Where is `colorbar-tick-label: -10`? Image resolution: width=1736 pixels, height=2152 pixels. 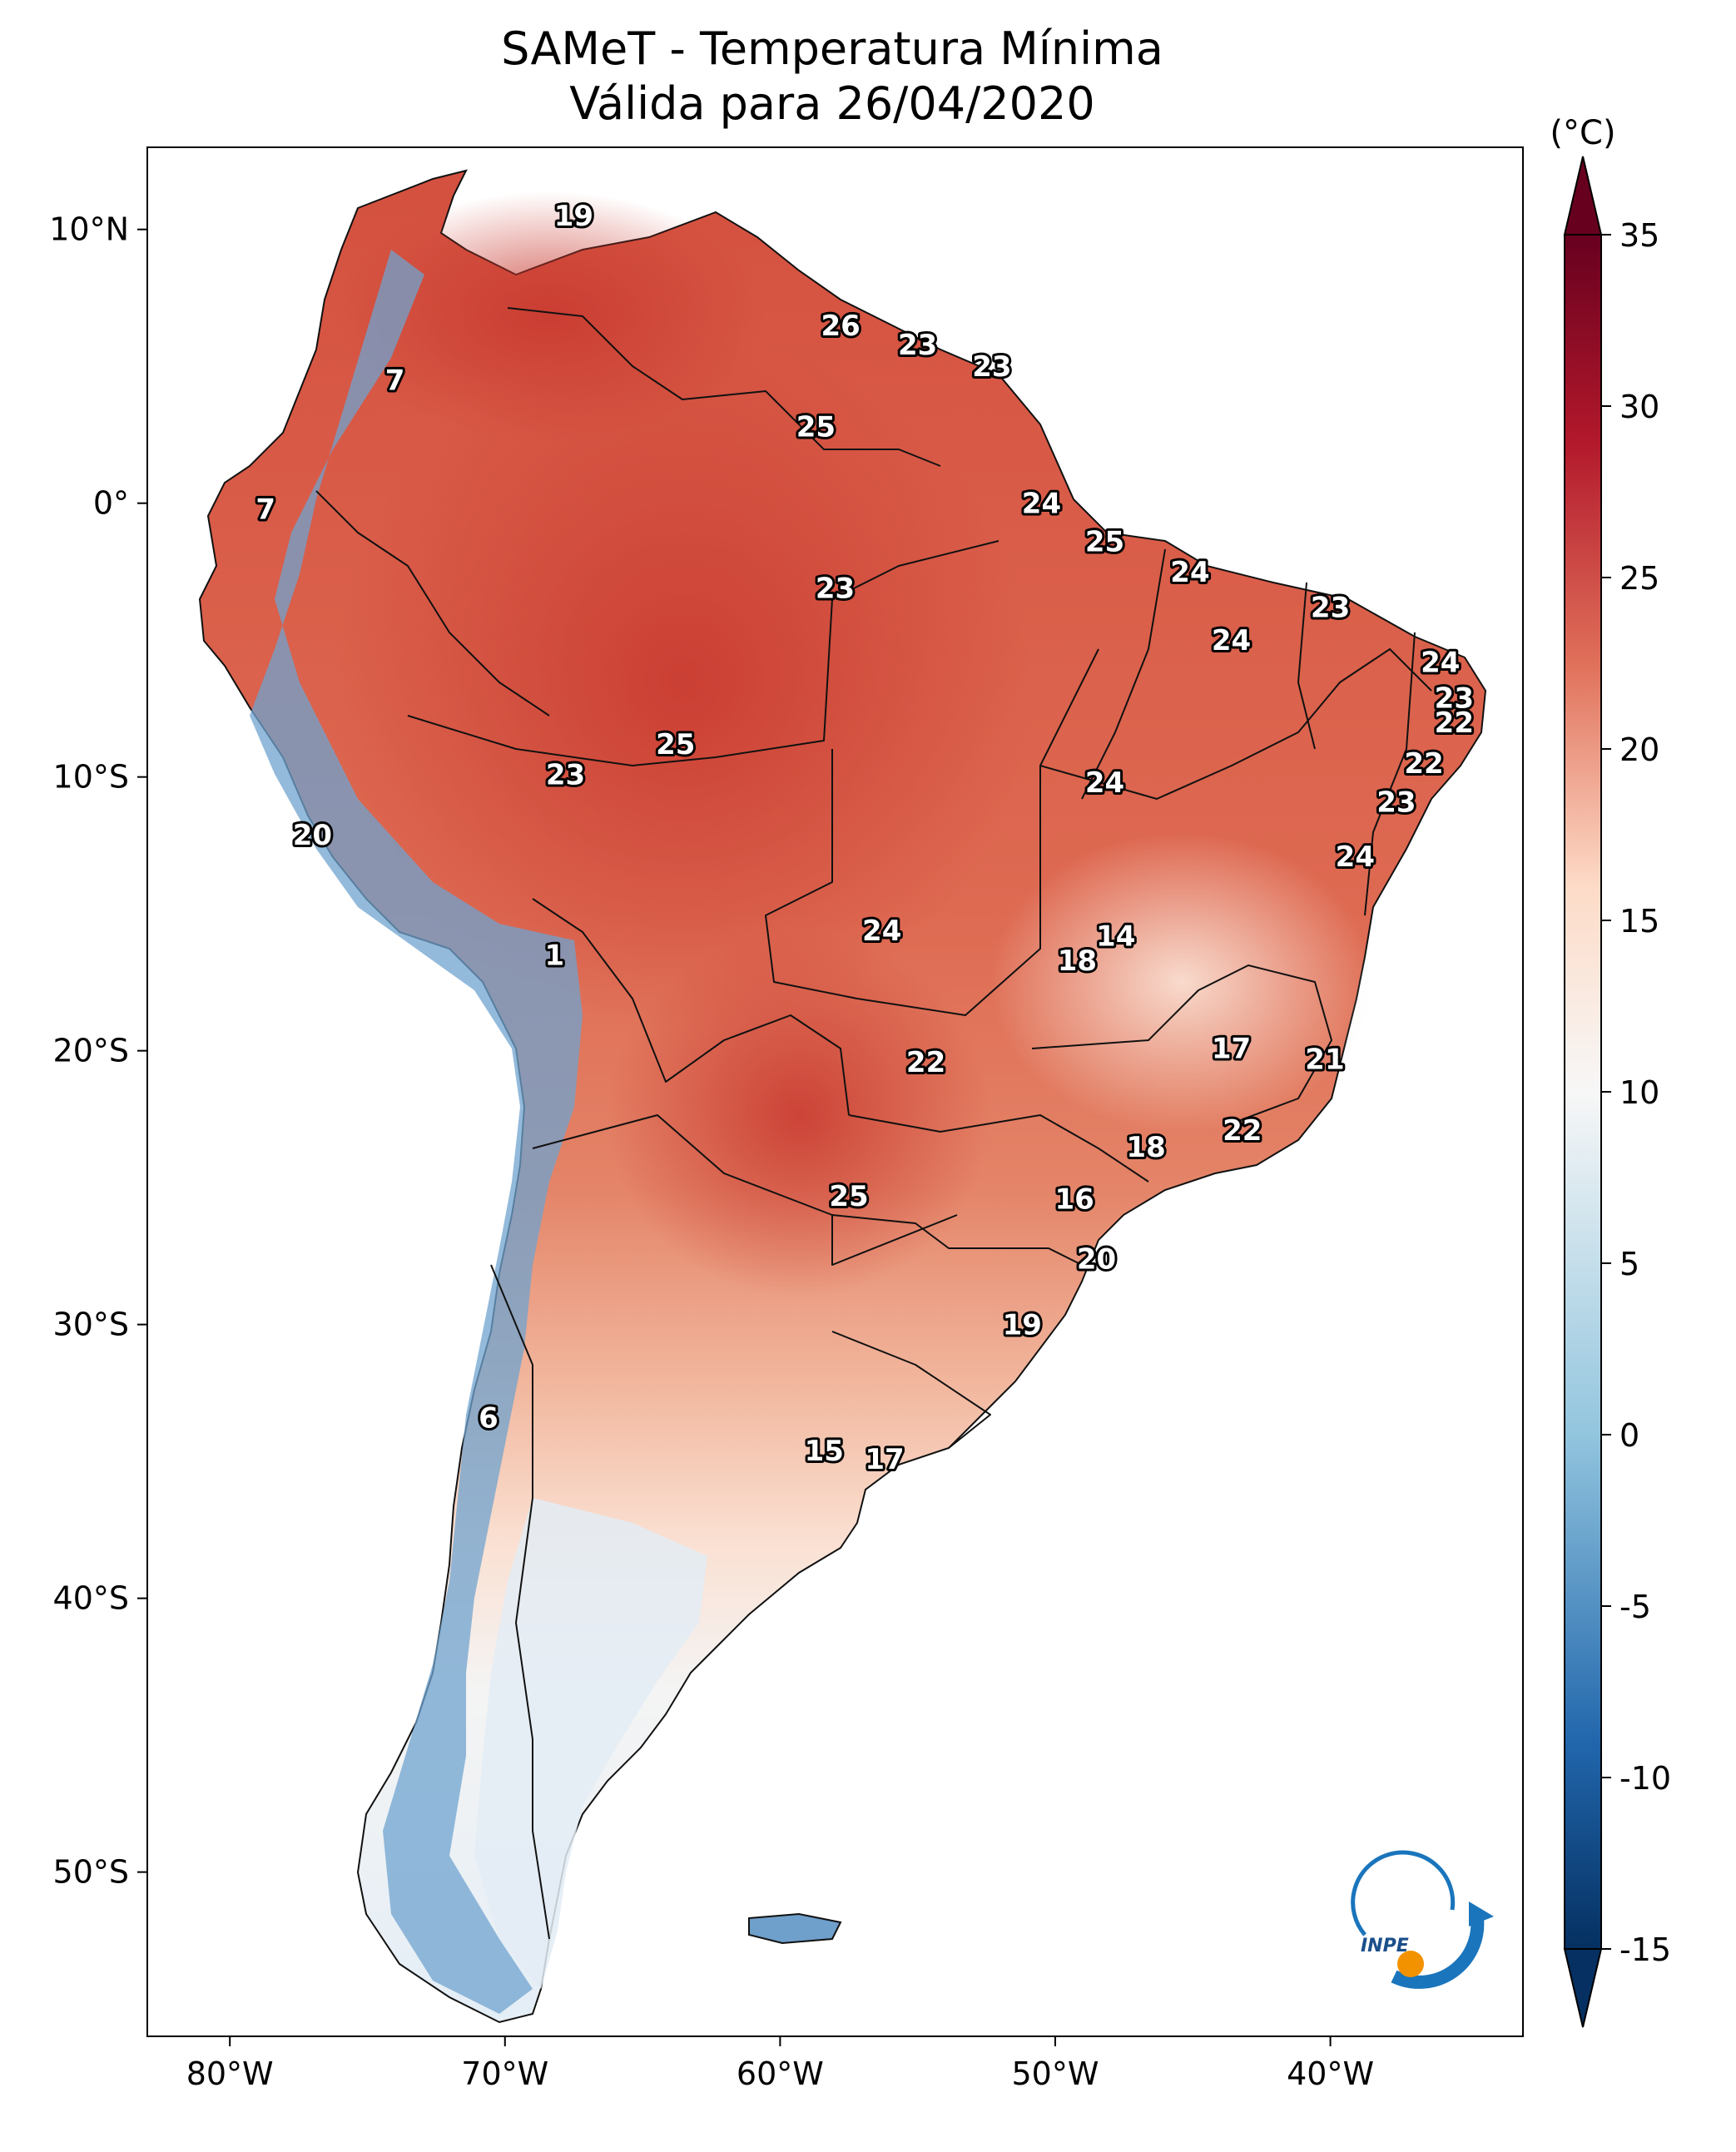 colorbar-tick-label: -10 is located at coordinates (1645, 1778).